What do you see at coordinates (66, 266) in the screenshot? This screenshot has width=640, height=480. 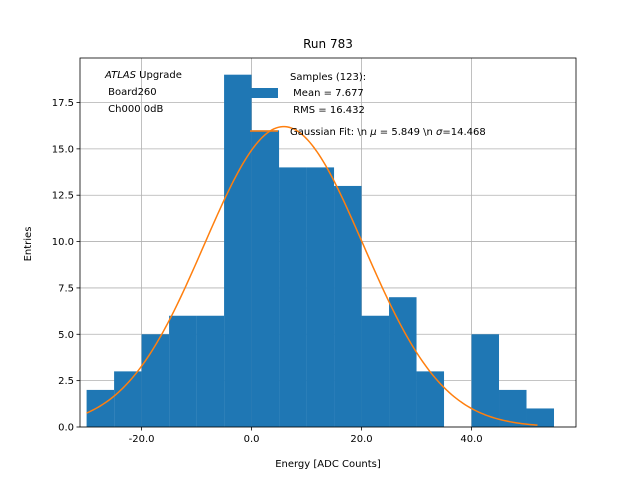 I see `y-axis: 0.0 2.5 5.0 7.5 10.0 12.5 15.0 17.5` at bounding box center [66, 266].